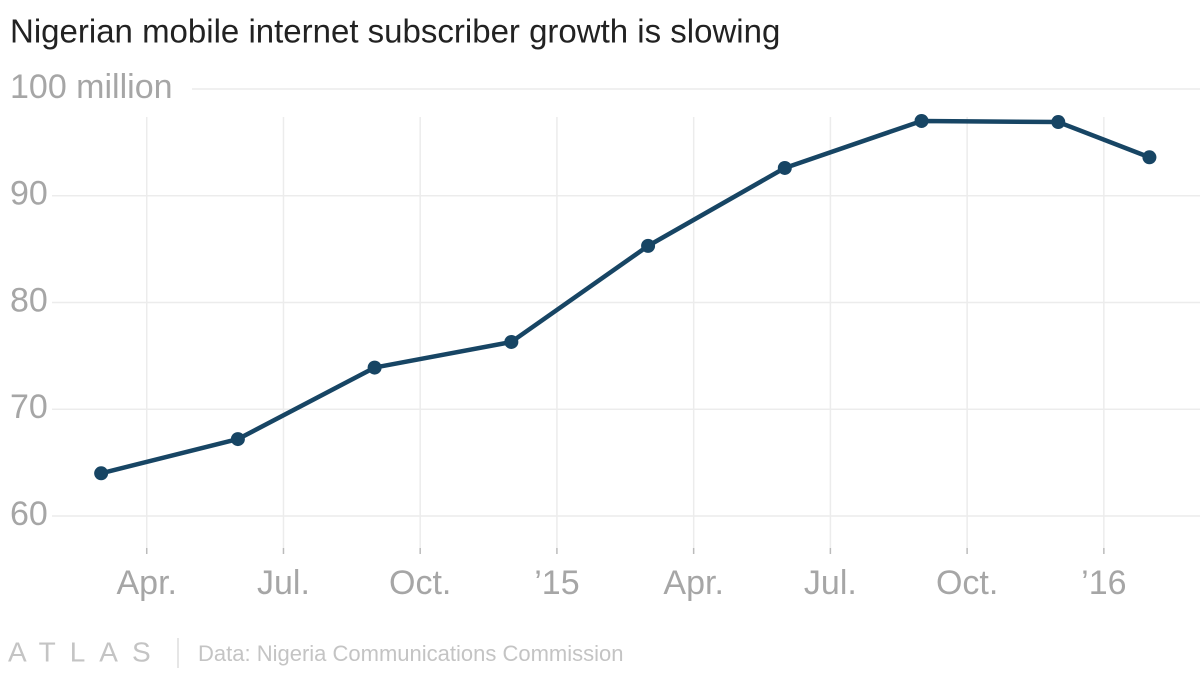  Describe the element at coordinates (91, 87) in the screenshot. I see `y-tick-label: 100 million` at that location.